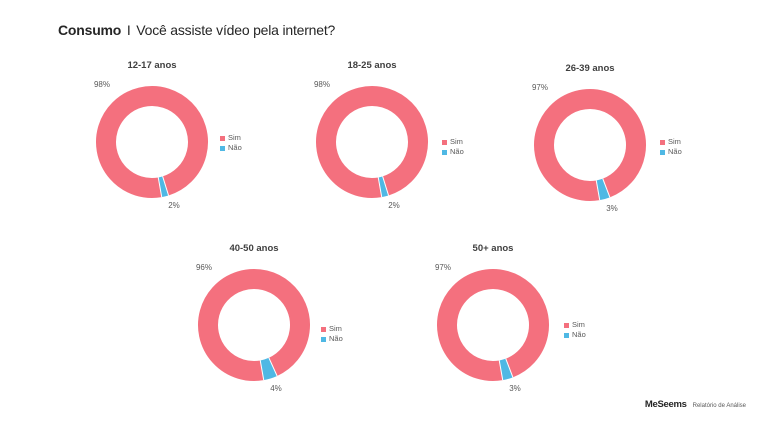 This screenshot has width=768, height=432. Describe the element at coordinates (493, 248) in the screenshot. I see `chart-title: 50+ anos` at that location.